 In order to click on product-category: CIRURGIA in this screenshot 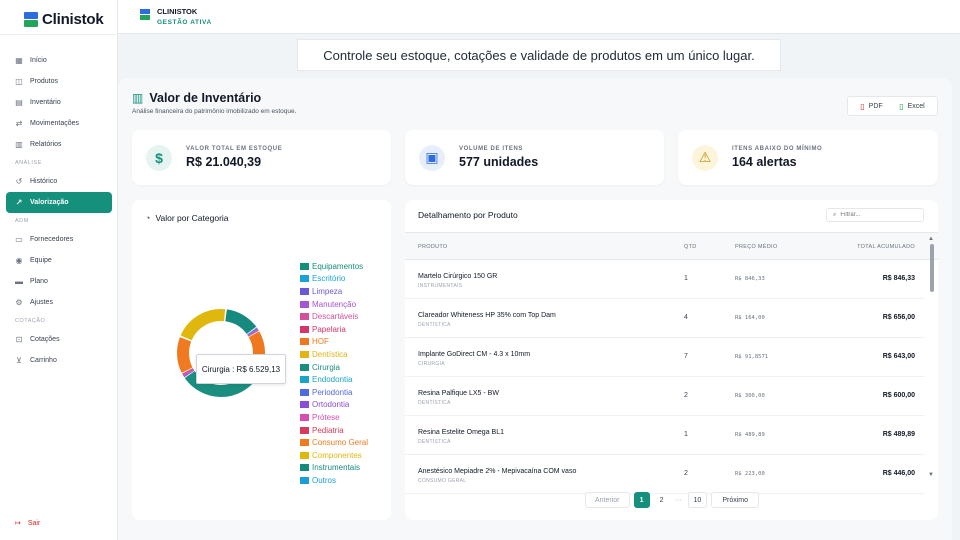, I will do `click(431, 364)`.